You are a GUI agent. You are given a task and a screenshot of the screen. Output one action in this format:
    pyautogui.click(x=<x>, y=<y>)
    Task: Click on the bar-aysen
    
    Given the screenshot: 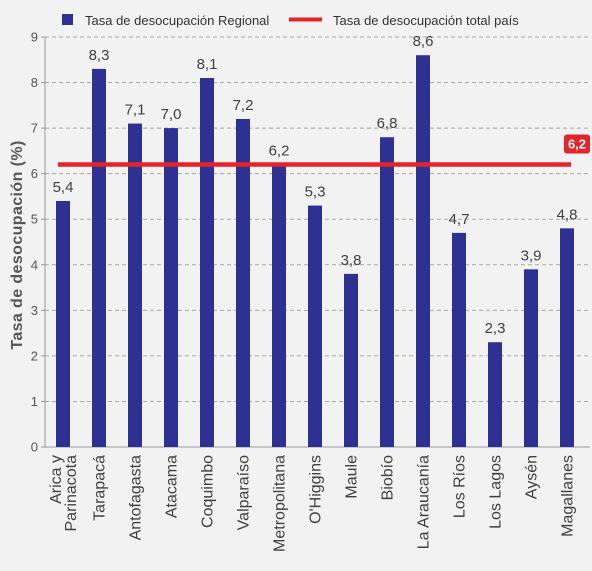 What is the action you would take?
    pyautogui.click(x=531, y=358)
    